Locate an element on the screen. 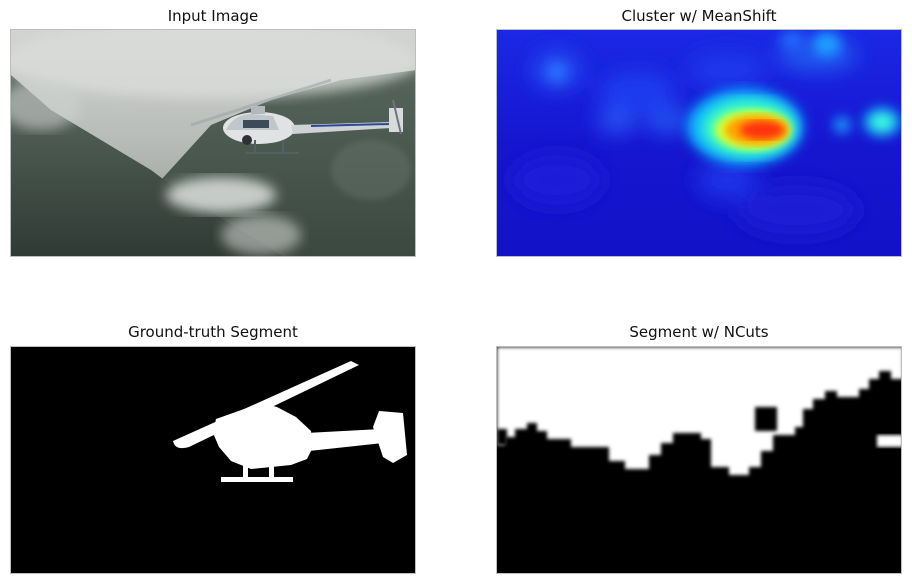 This screenshot has width=912, height=584. groundtruth-title: Ground-truth Segment is located at coordinates (213, 332).